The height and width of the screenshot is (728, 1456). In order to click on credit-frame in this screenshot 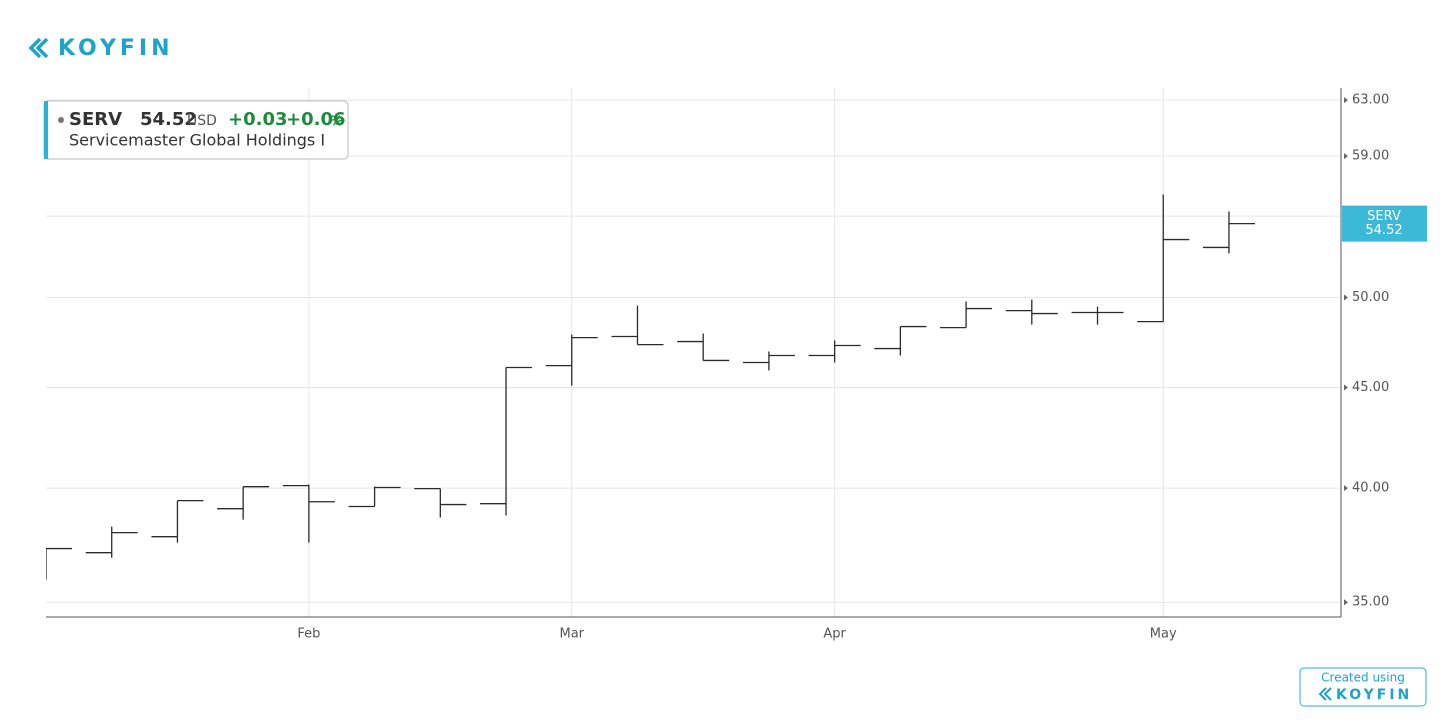, I will do `click(1363, 687)`.